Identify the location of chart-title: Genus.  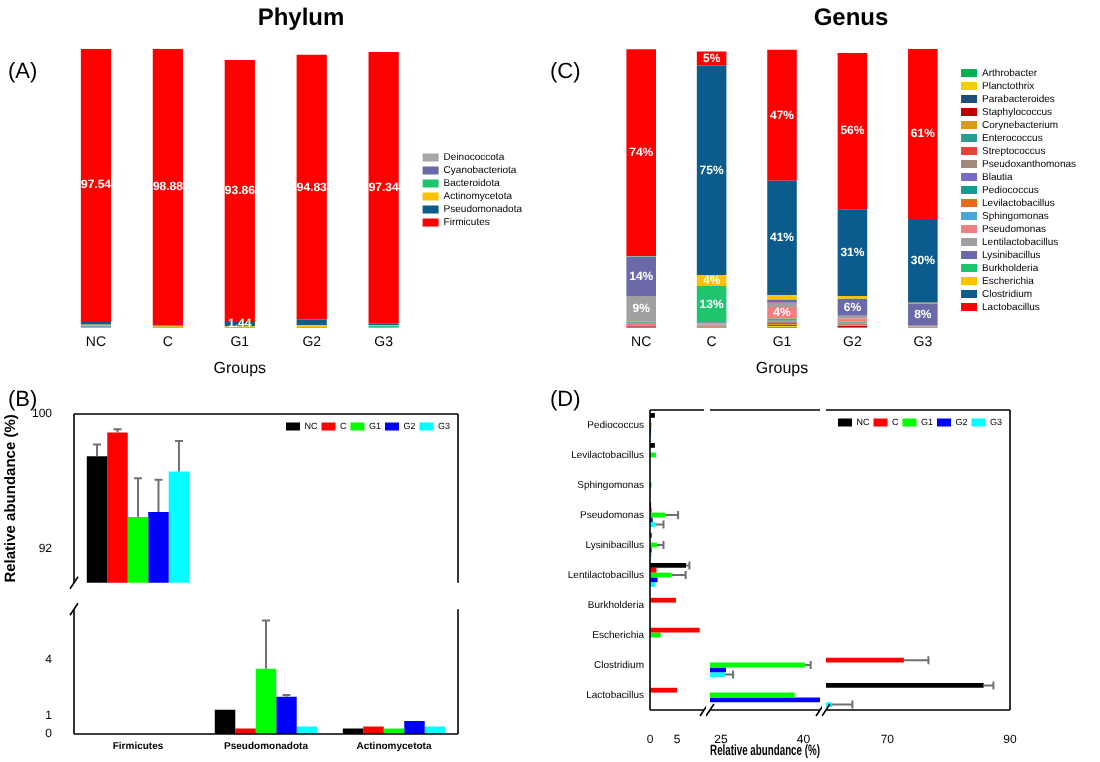
(851, 17).